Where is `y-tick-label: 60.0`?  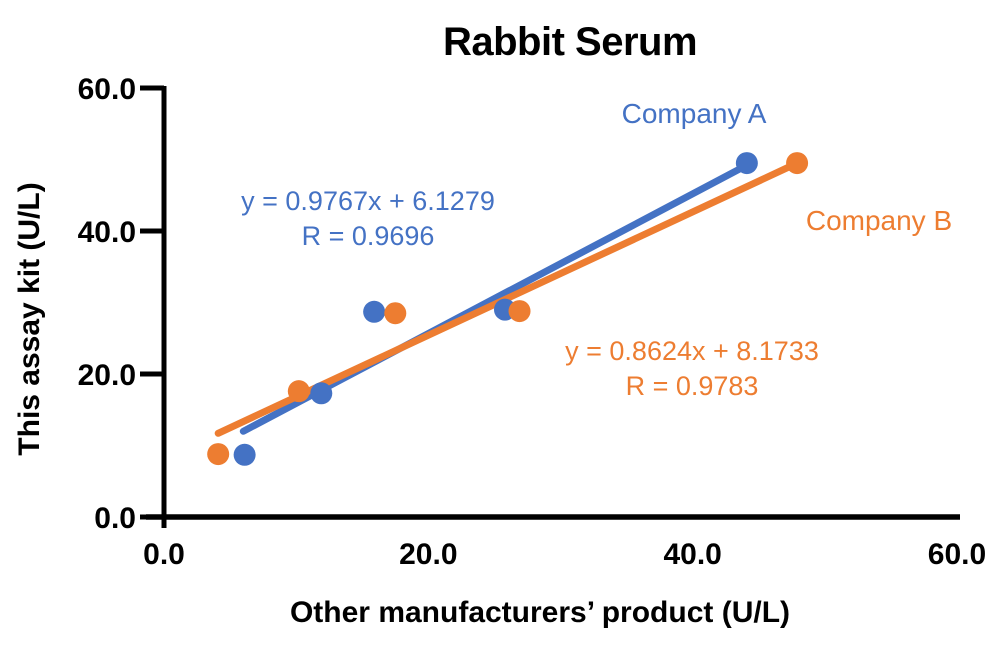 y-tick-label: 60.0 is located at coordinates (107, 89).